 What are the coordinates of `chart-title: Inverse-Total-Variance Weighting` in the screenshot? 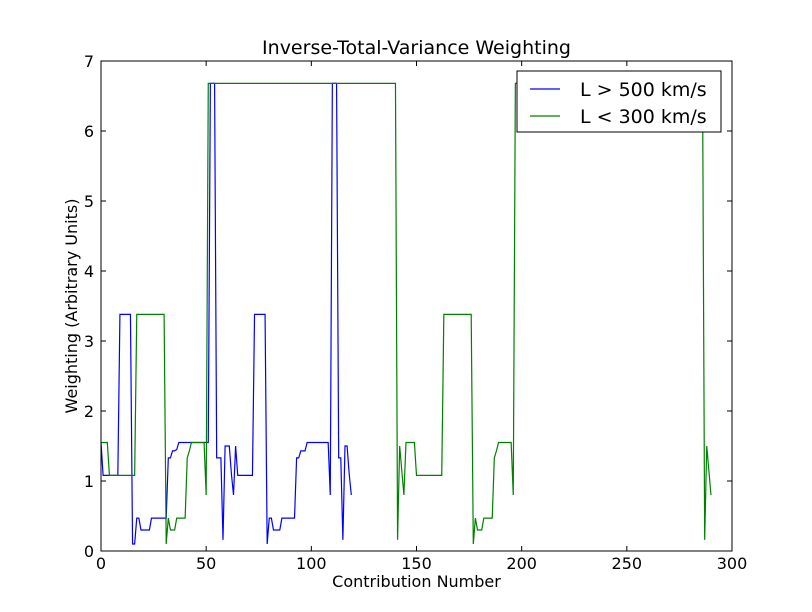 It's located at (416, 48).